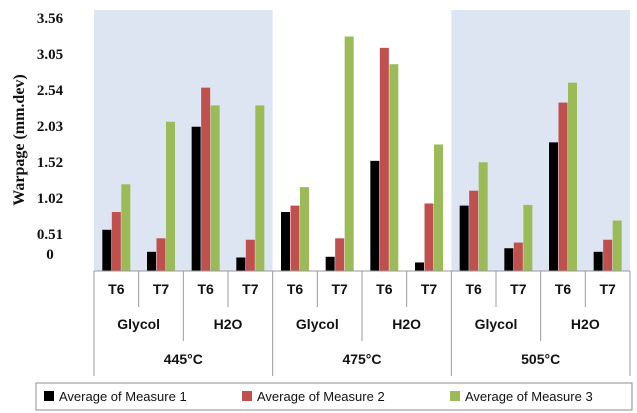 The height and width of the screenshot is (413, 637). What do you see at coordinates (50, 91) in the screenshot?
I see `y-tick-label: 2.54` at bounding box center [50, 91].